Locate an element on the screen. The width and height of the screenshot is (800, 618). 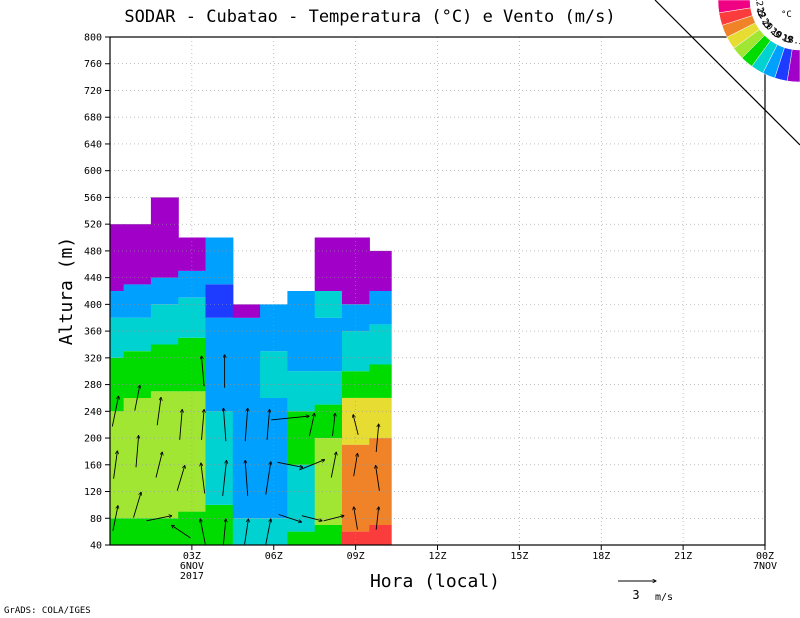
y-tick-label: 560 is located at coordinates (93, 198).